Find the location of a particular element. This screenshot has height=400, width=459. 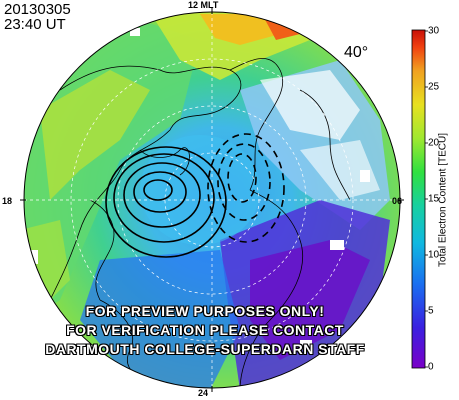

latitude-label: 40° is located at coordinates (356, 52).